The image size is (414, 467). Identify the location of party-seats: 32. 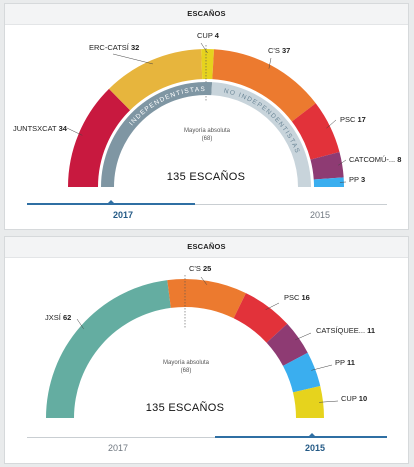
(135, 47).